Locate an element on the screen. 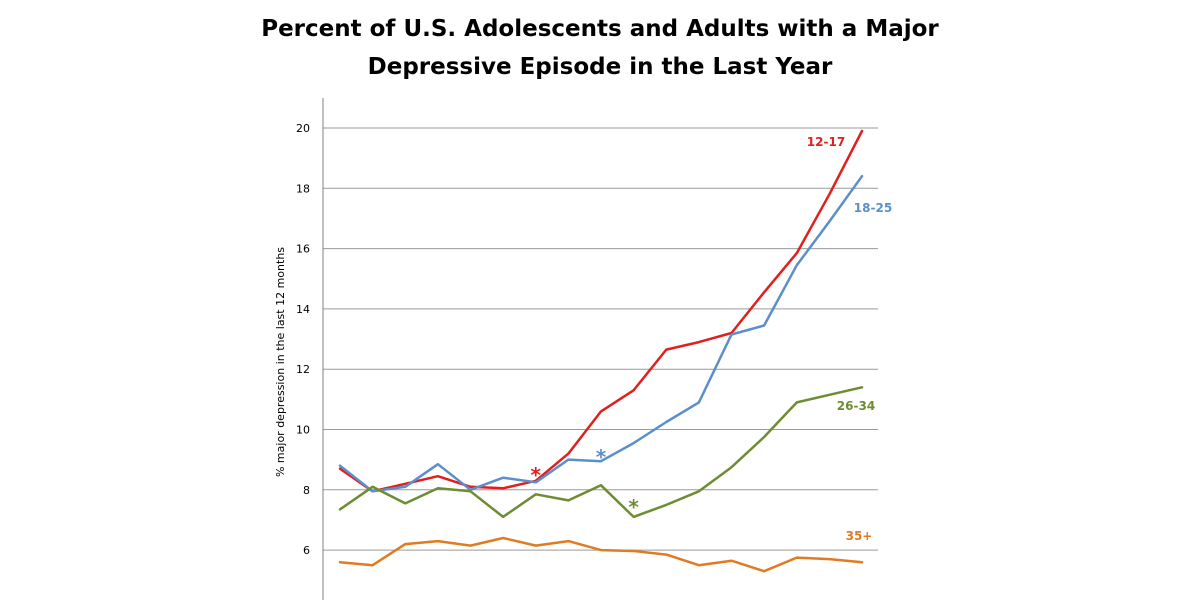 Image resolution: width=1200 pixels, height=600 pixels. series-line-35+ is located at coordinates (601, 554).